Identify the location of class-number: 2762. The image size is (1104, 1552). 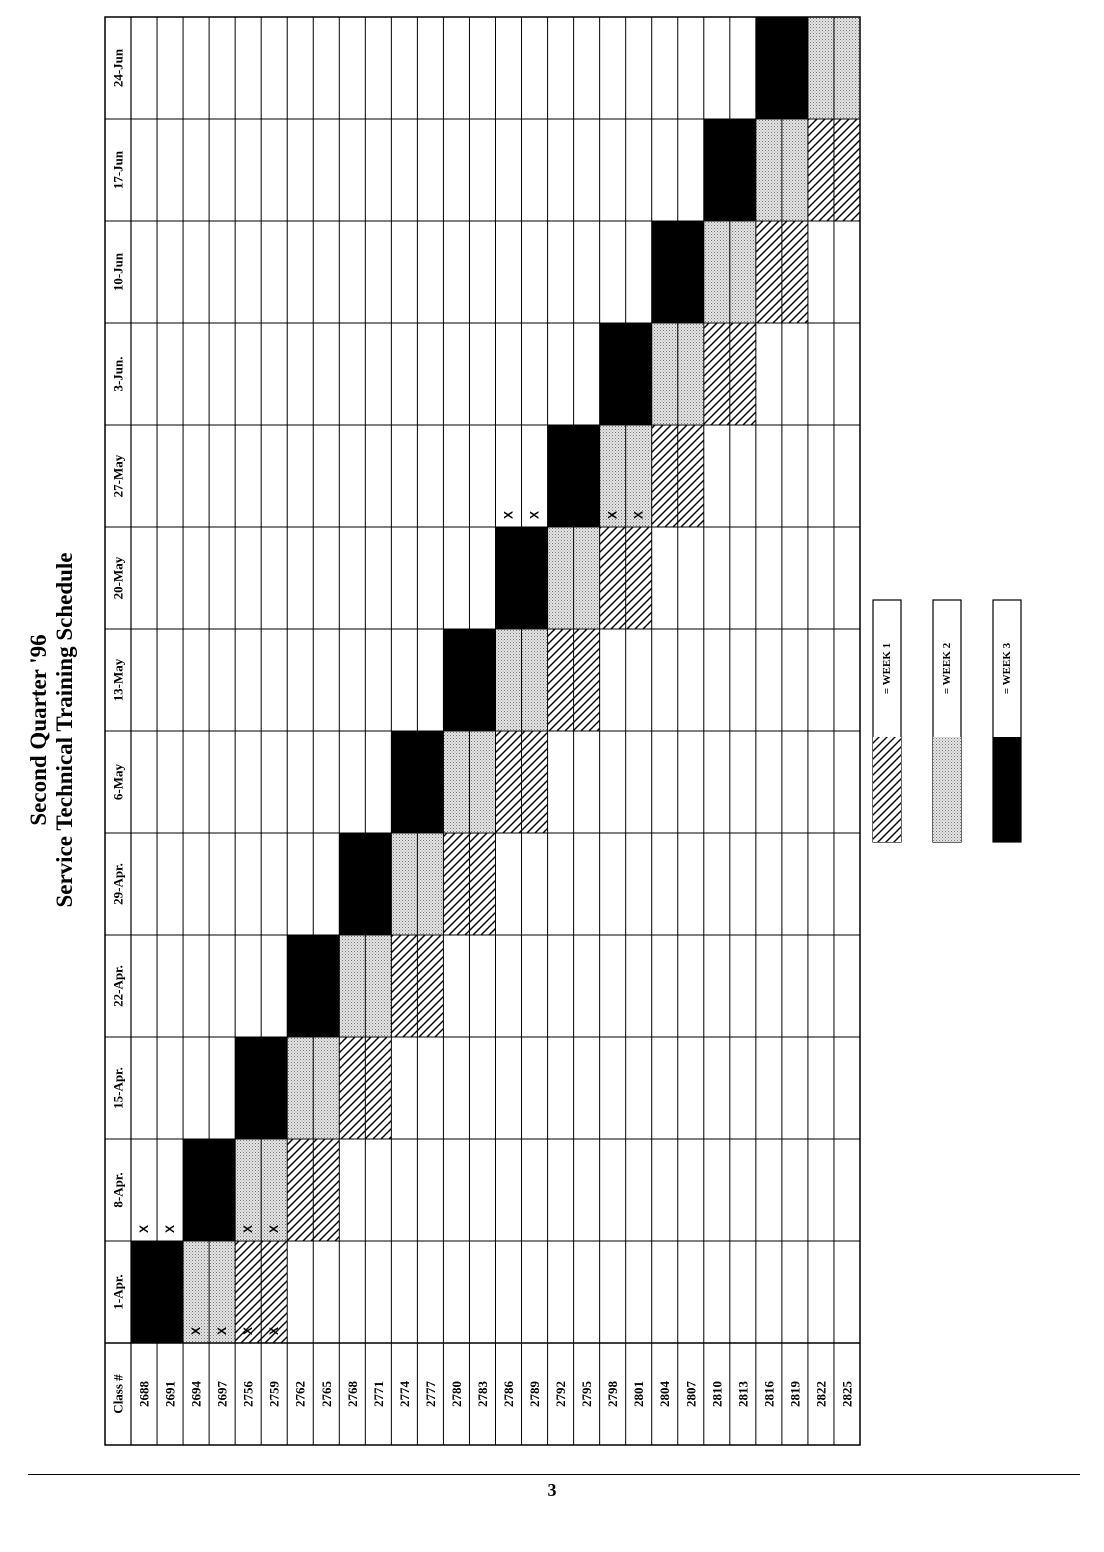
(300, 1394).